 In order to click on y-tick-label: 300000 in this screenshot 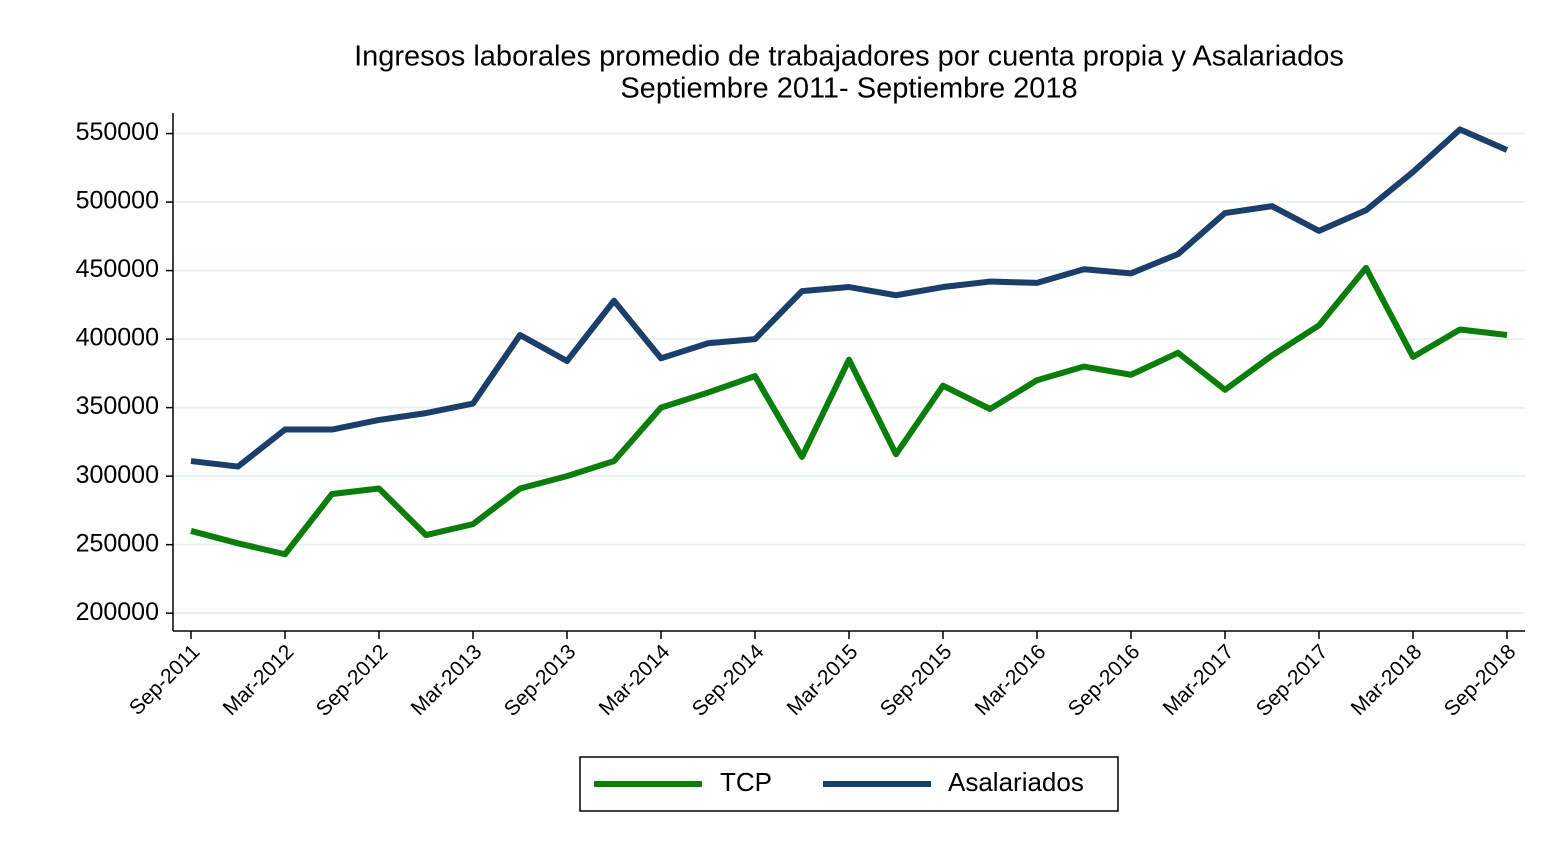, I will do `click(117, 475)`.